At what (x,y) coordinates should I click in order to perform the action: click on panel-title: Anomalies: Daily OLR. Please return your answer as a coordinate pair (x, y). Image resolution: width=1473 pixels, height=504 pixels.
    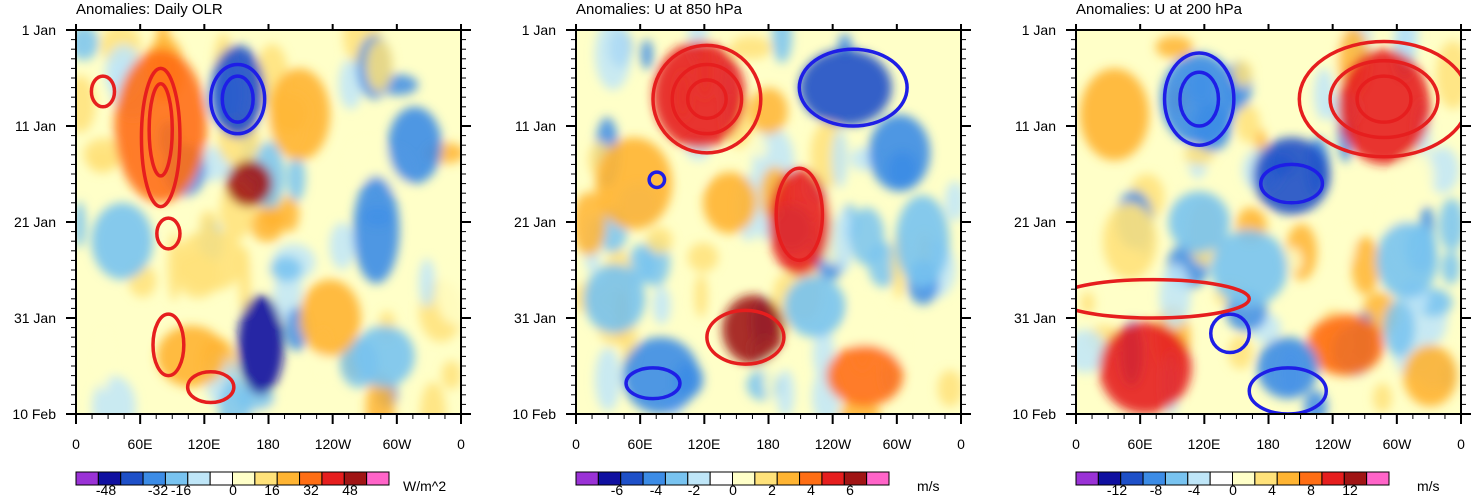
    Looking at the image, I should click on (149, 9).